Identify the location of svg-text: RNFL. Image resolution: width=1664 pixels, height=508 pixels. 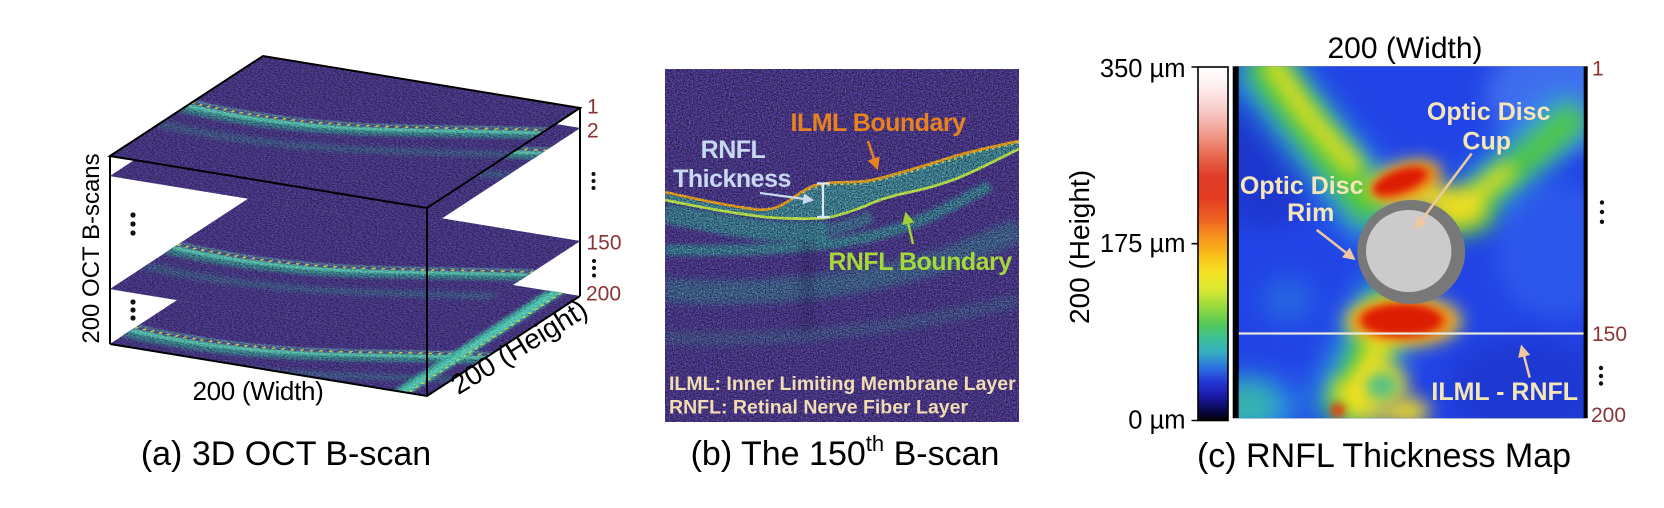
(733, 150).